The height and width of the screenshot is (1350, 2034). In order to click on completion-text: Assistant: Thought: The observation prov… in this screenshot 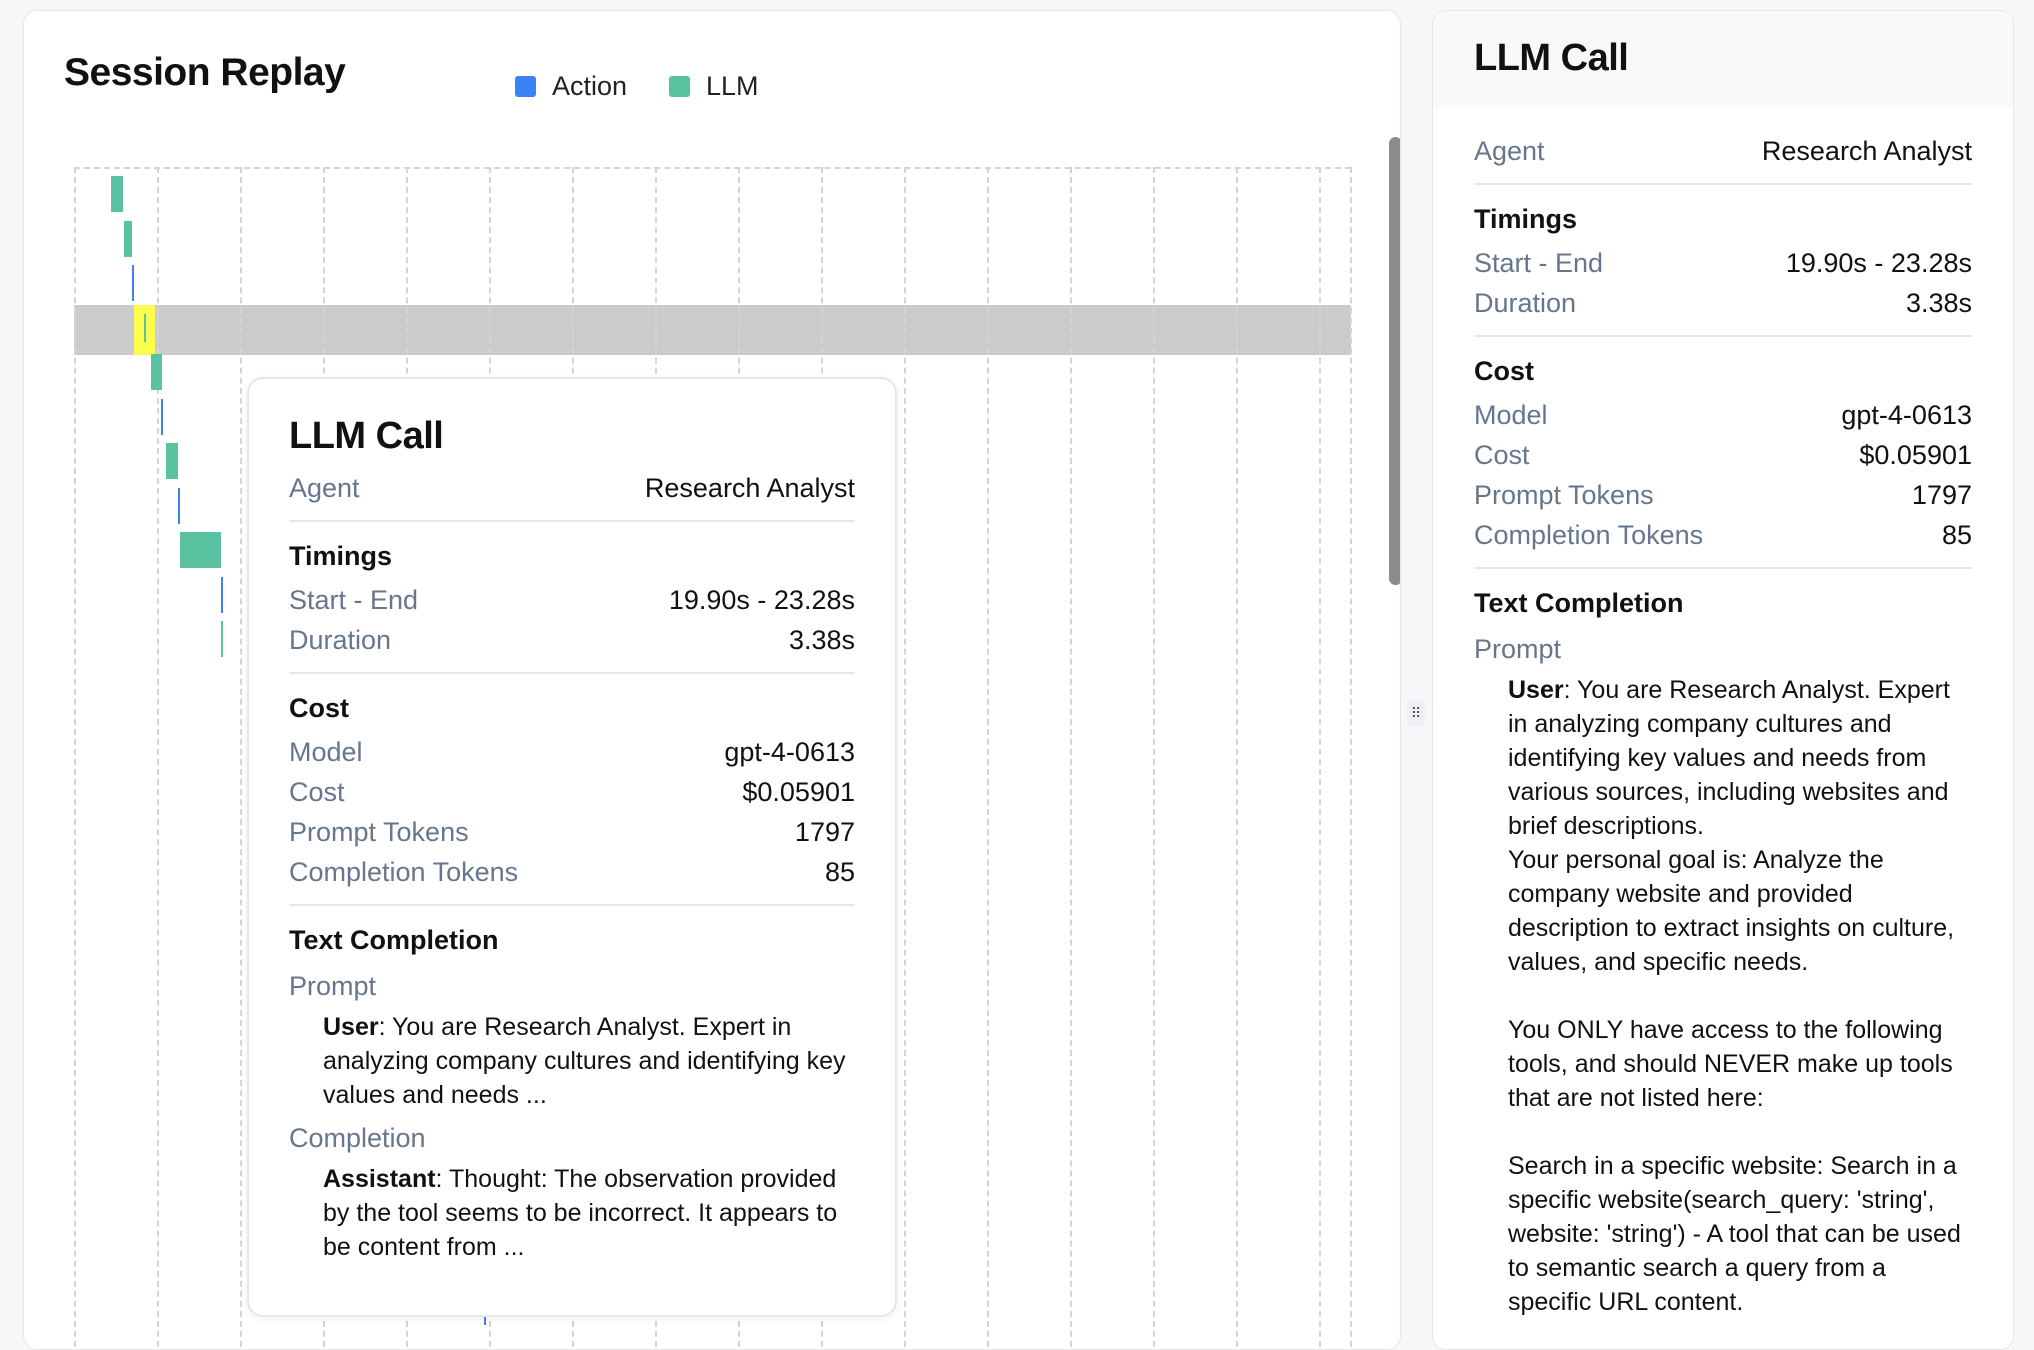, I will do `click(572, 1213)`.